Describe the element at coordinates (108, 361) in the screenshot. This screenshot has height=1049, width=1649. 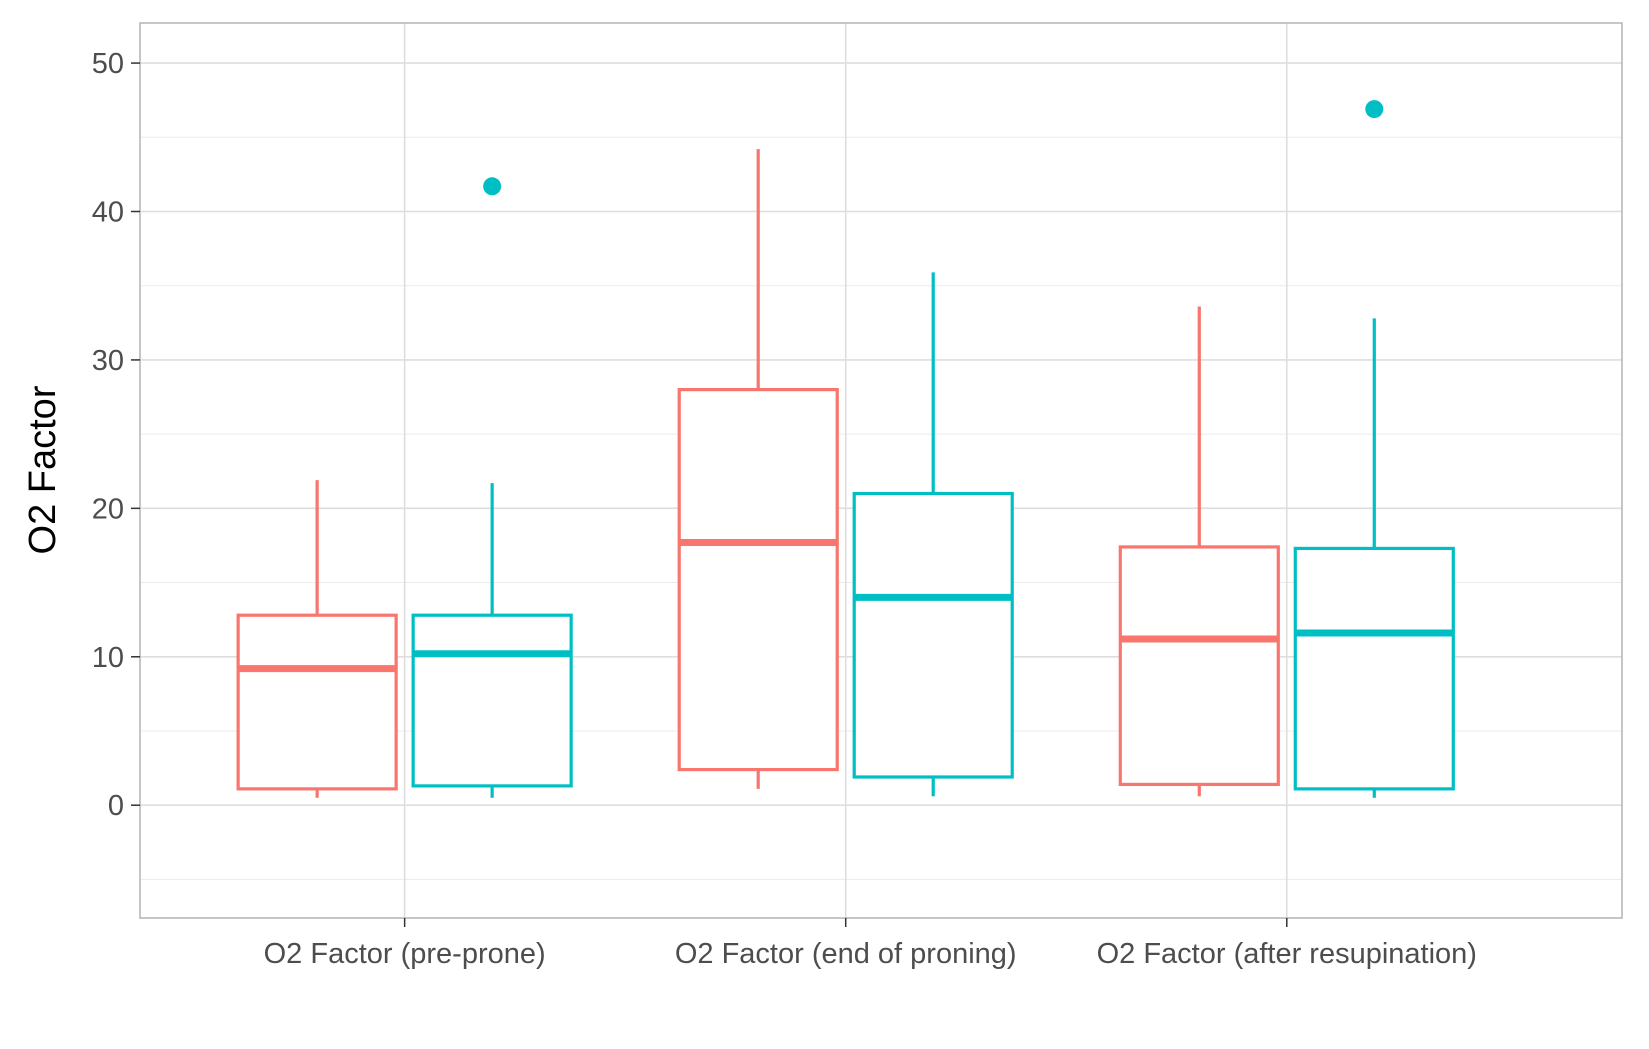
I see `y-tick-label: 30` at that location.